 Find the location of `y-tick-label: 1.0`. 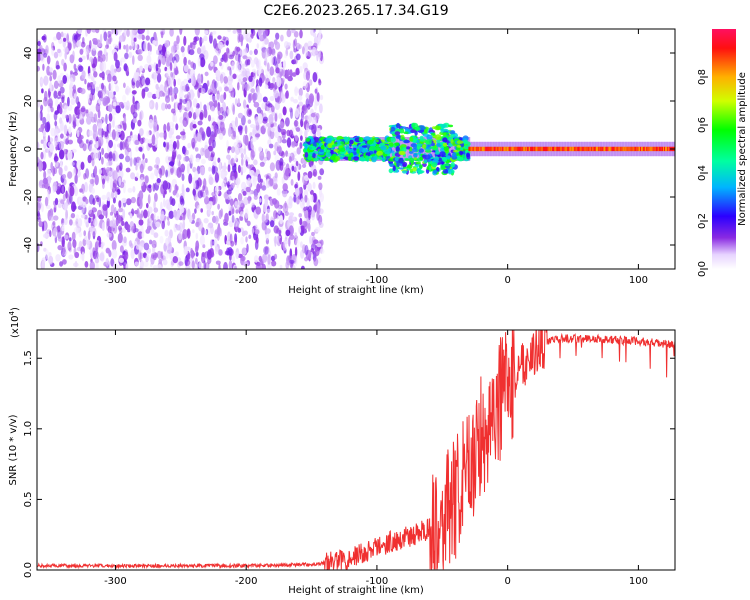

y-tick-label: 1.0 is located at coordinates (28, 429).